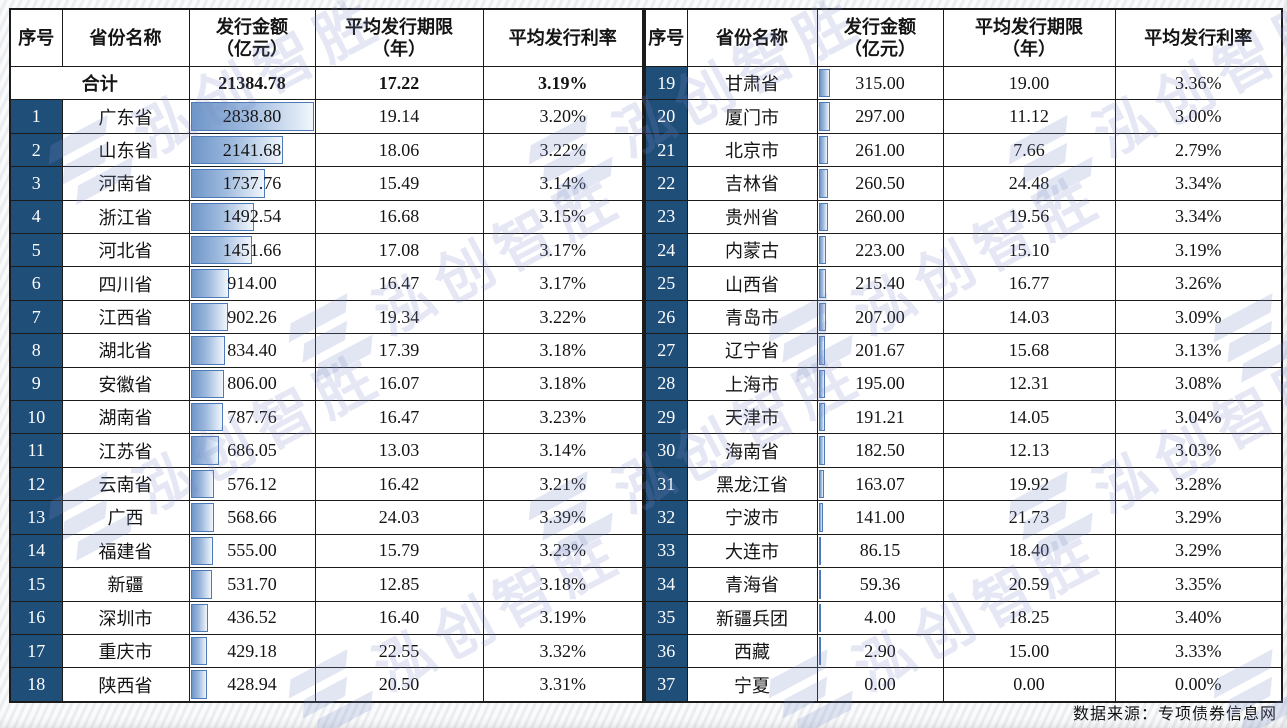  Describe the element at coordinates (1198, 551) in the screenshot. I see `rate-cell: 3.29%` at that location.